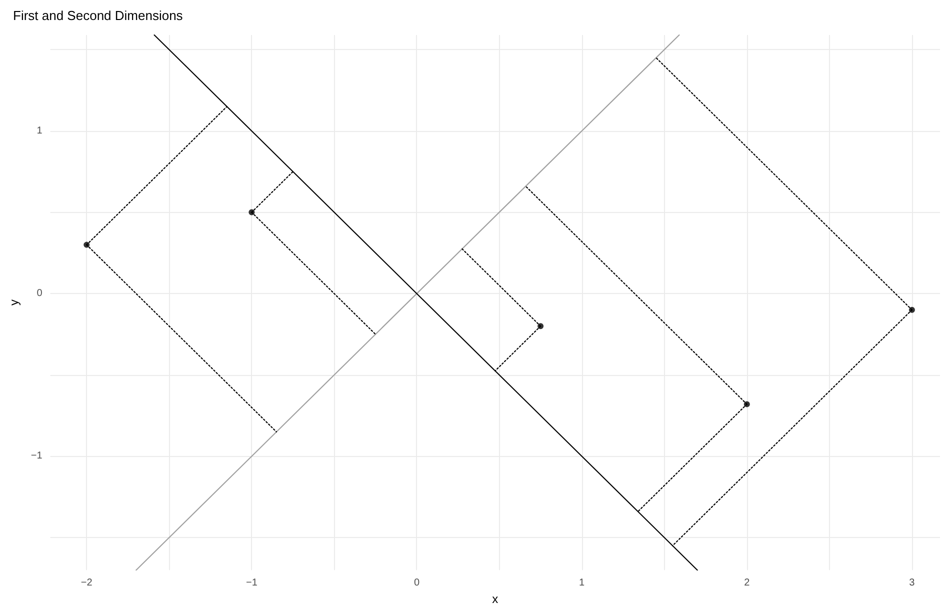 This screenshot has width=945, height=610. Describe the element at coordinates (36, 456) in the screenshot. I see `y-tick-label: −1` at that location.